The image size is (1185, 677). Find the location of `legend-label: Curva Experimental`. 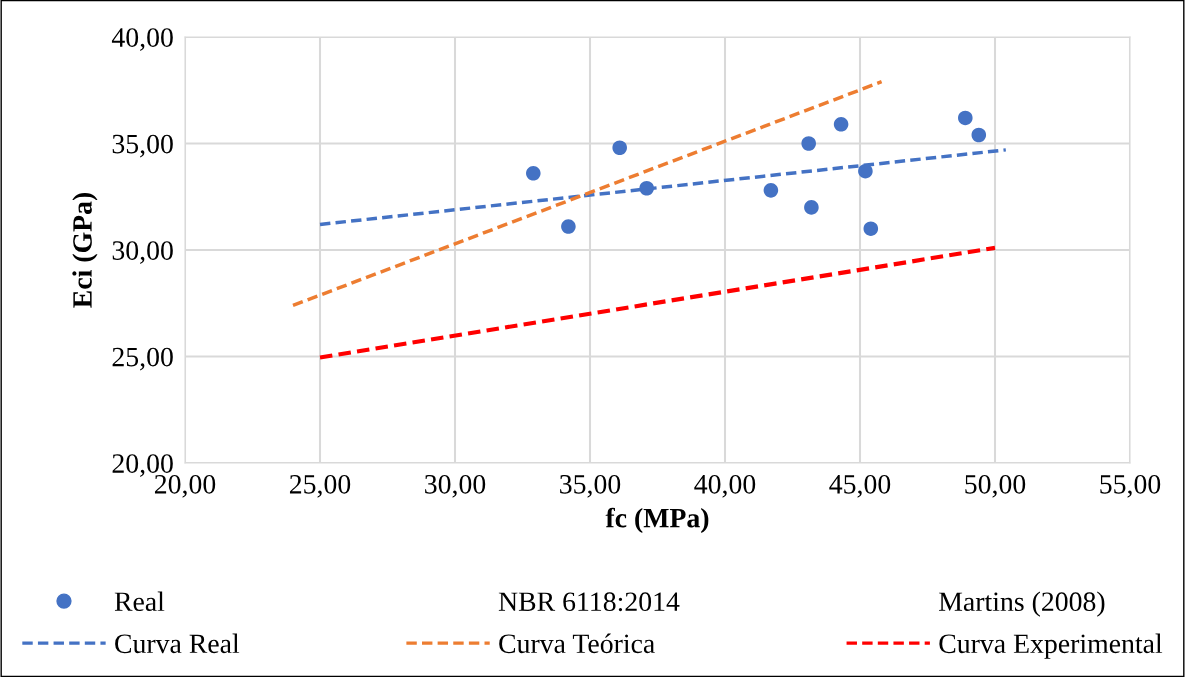

legend-label: Curva Experimental is located at coordinates (1051, 646).